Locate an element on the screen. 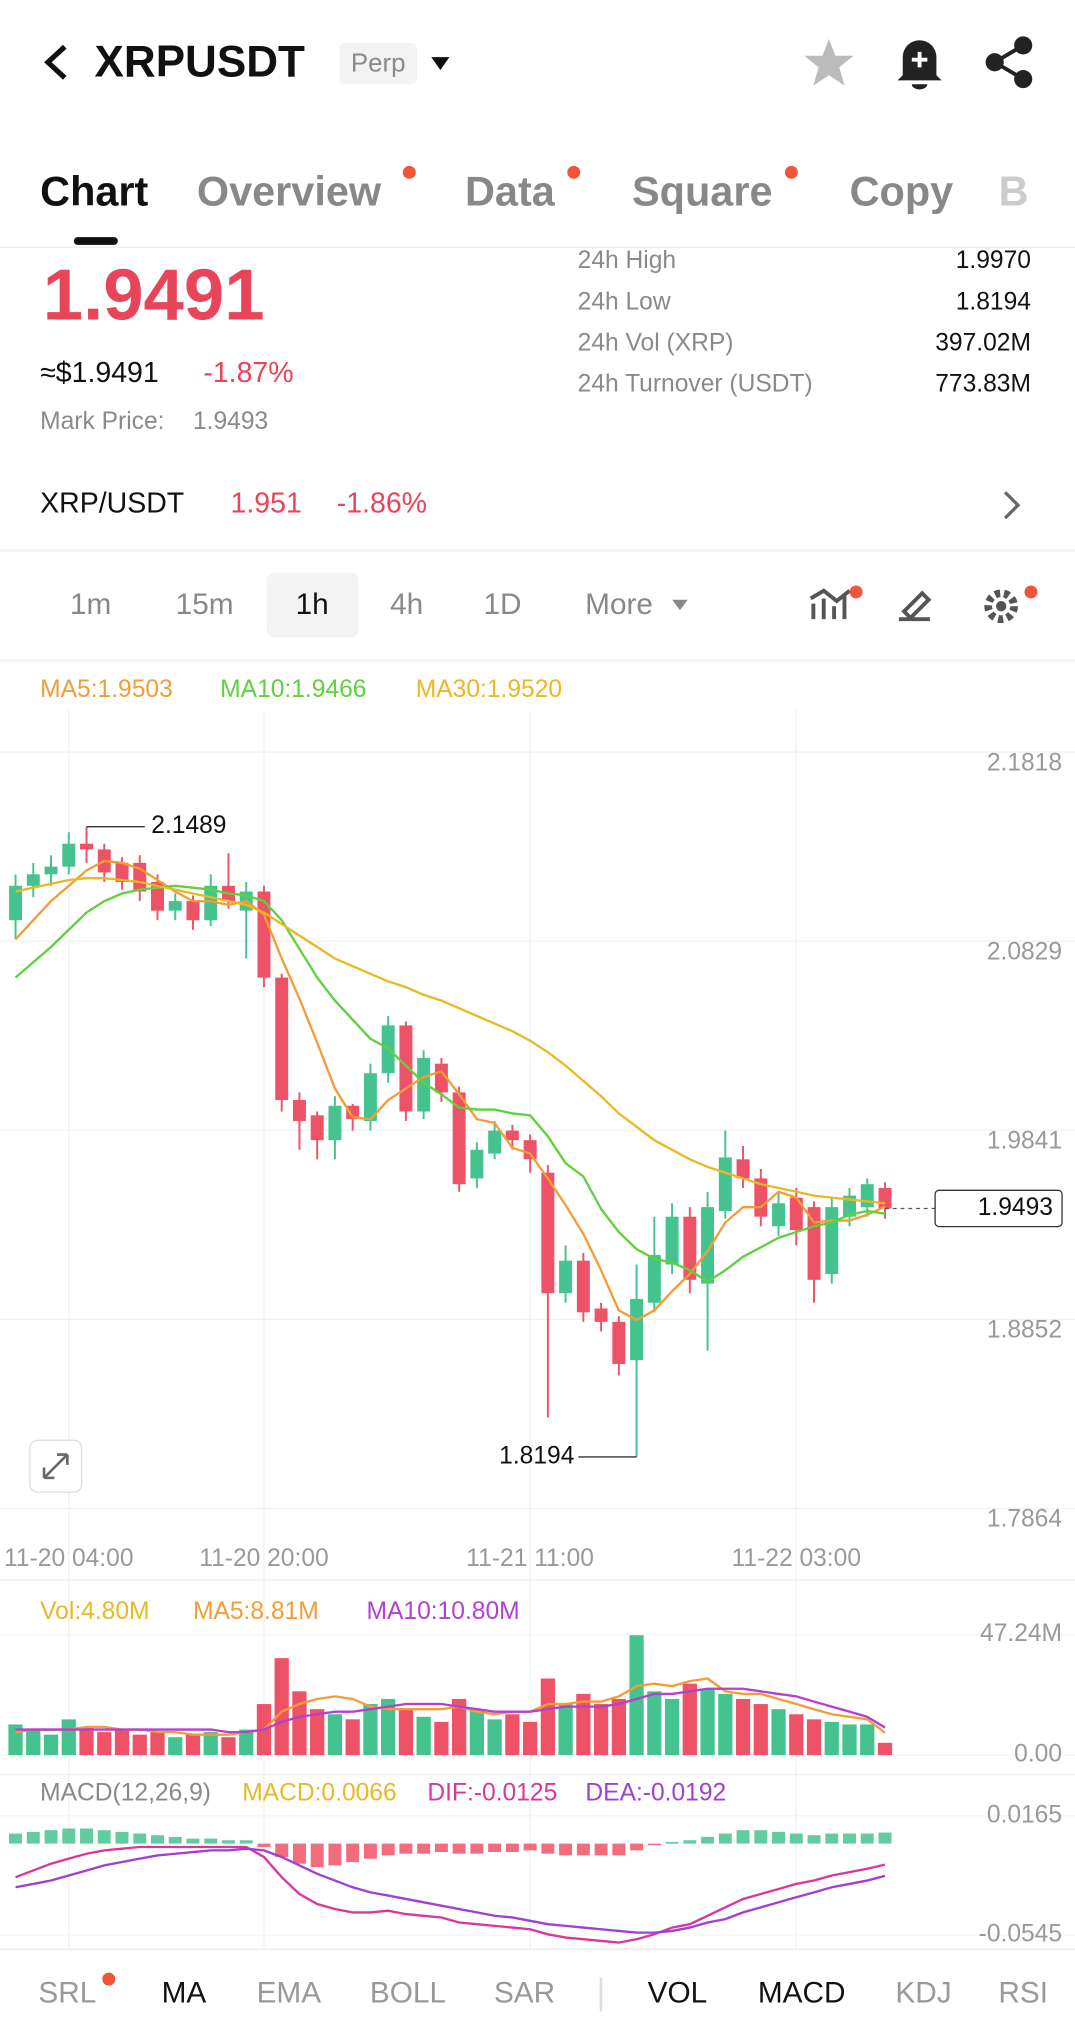 This screenshot has width=1075, height=2031. change: -1.87% is located at coordinates (248, 373).